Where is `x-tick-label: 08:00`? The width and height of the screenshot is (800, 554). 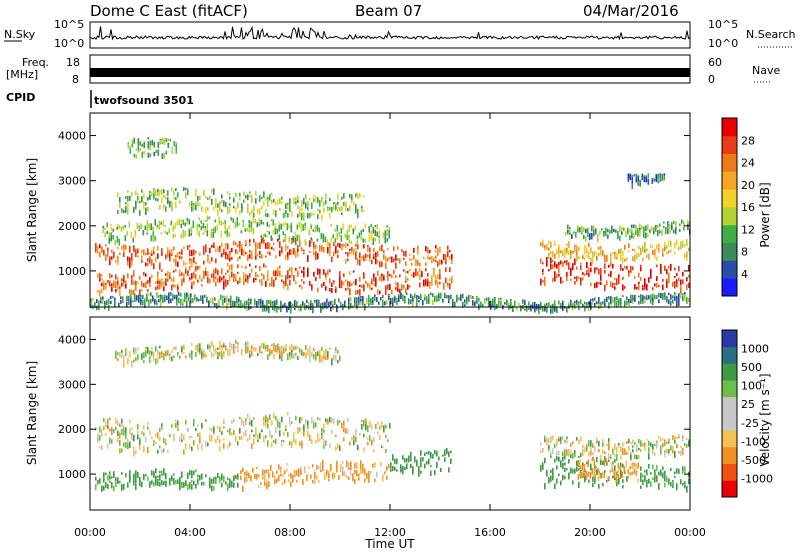
x-tick-label: 08:00 is located at coordinates (290, 532).